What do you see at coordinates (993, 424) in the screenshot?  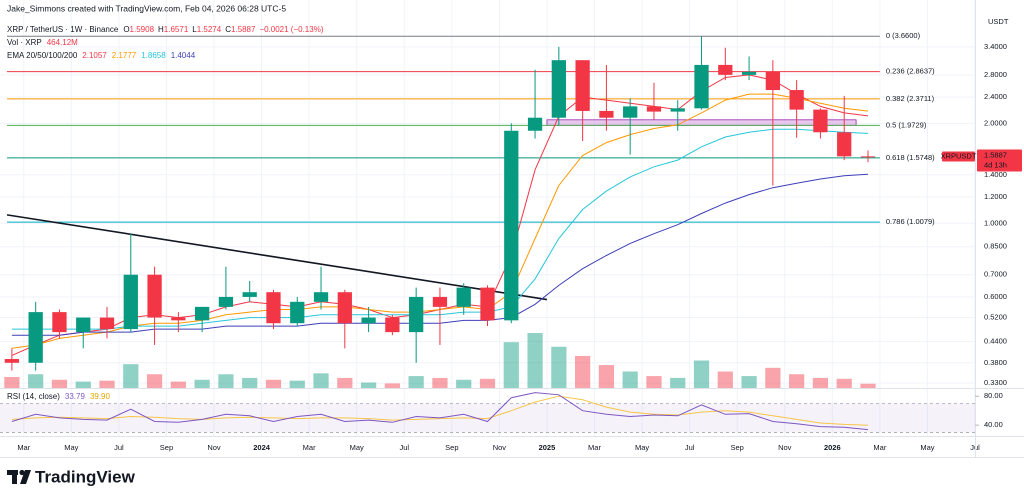 I see `rsi-tick-label: 40.00` at bounding box center [993, 424].